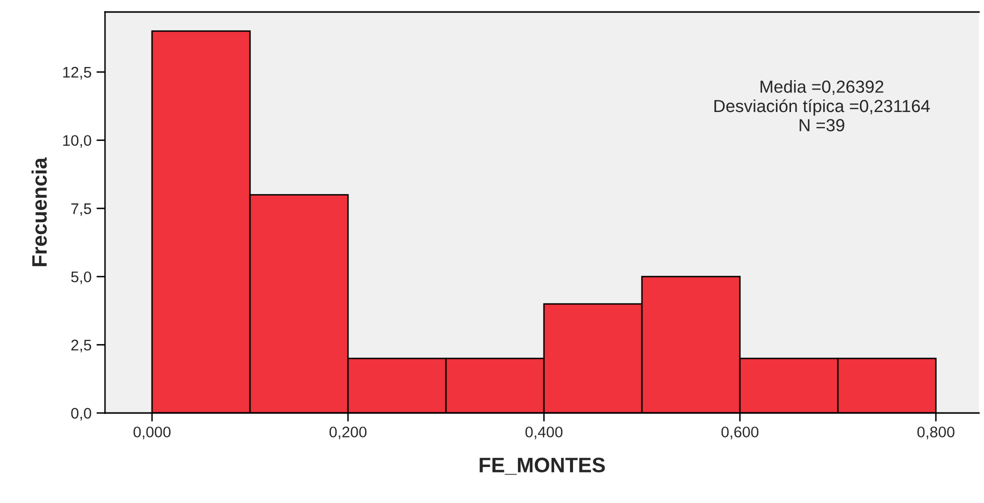  Describe the element at coordinates (77, 141) in the screenshot. I see `y-tick-label: 10,0` at that location.